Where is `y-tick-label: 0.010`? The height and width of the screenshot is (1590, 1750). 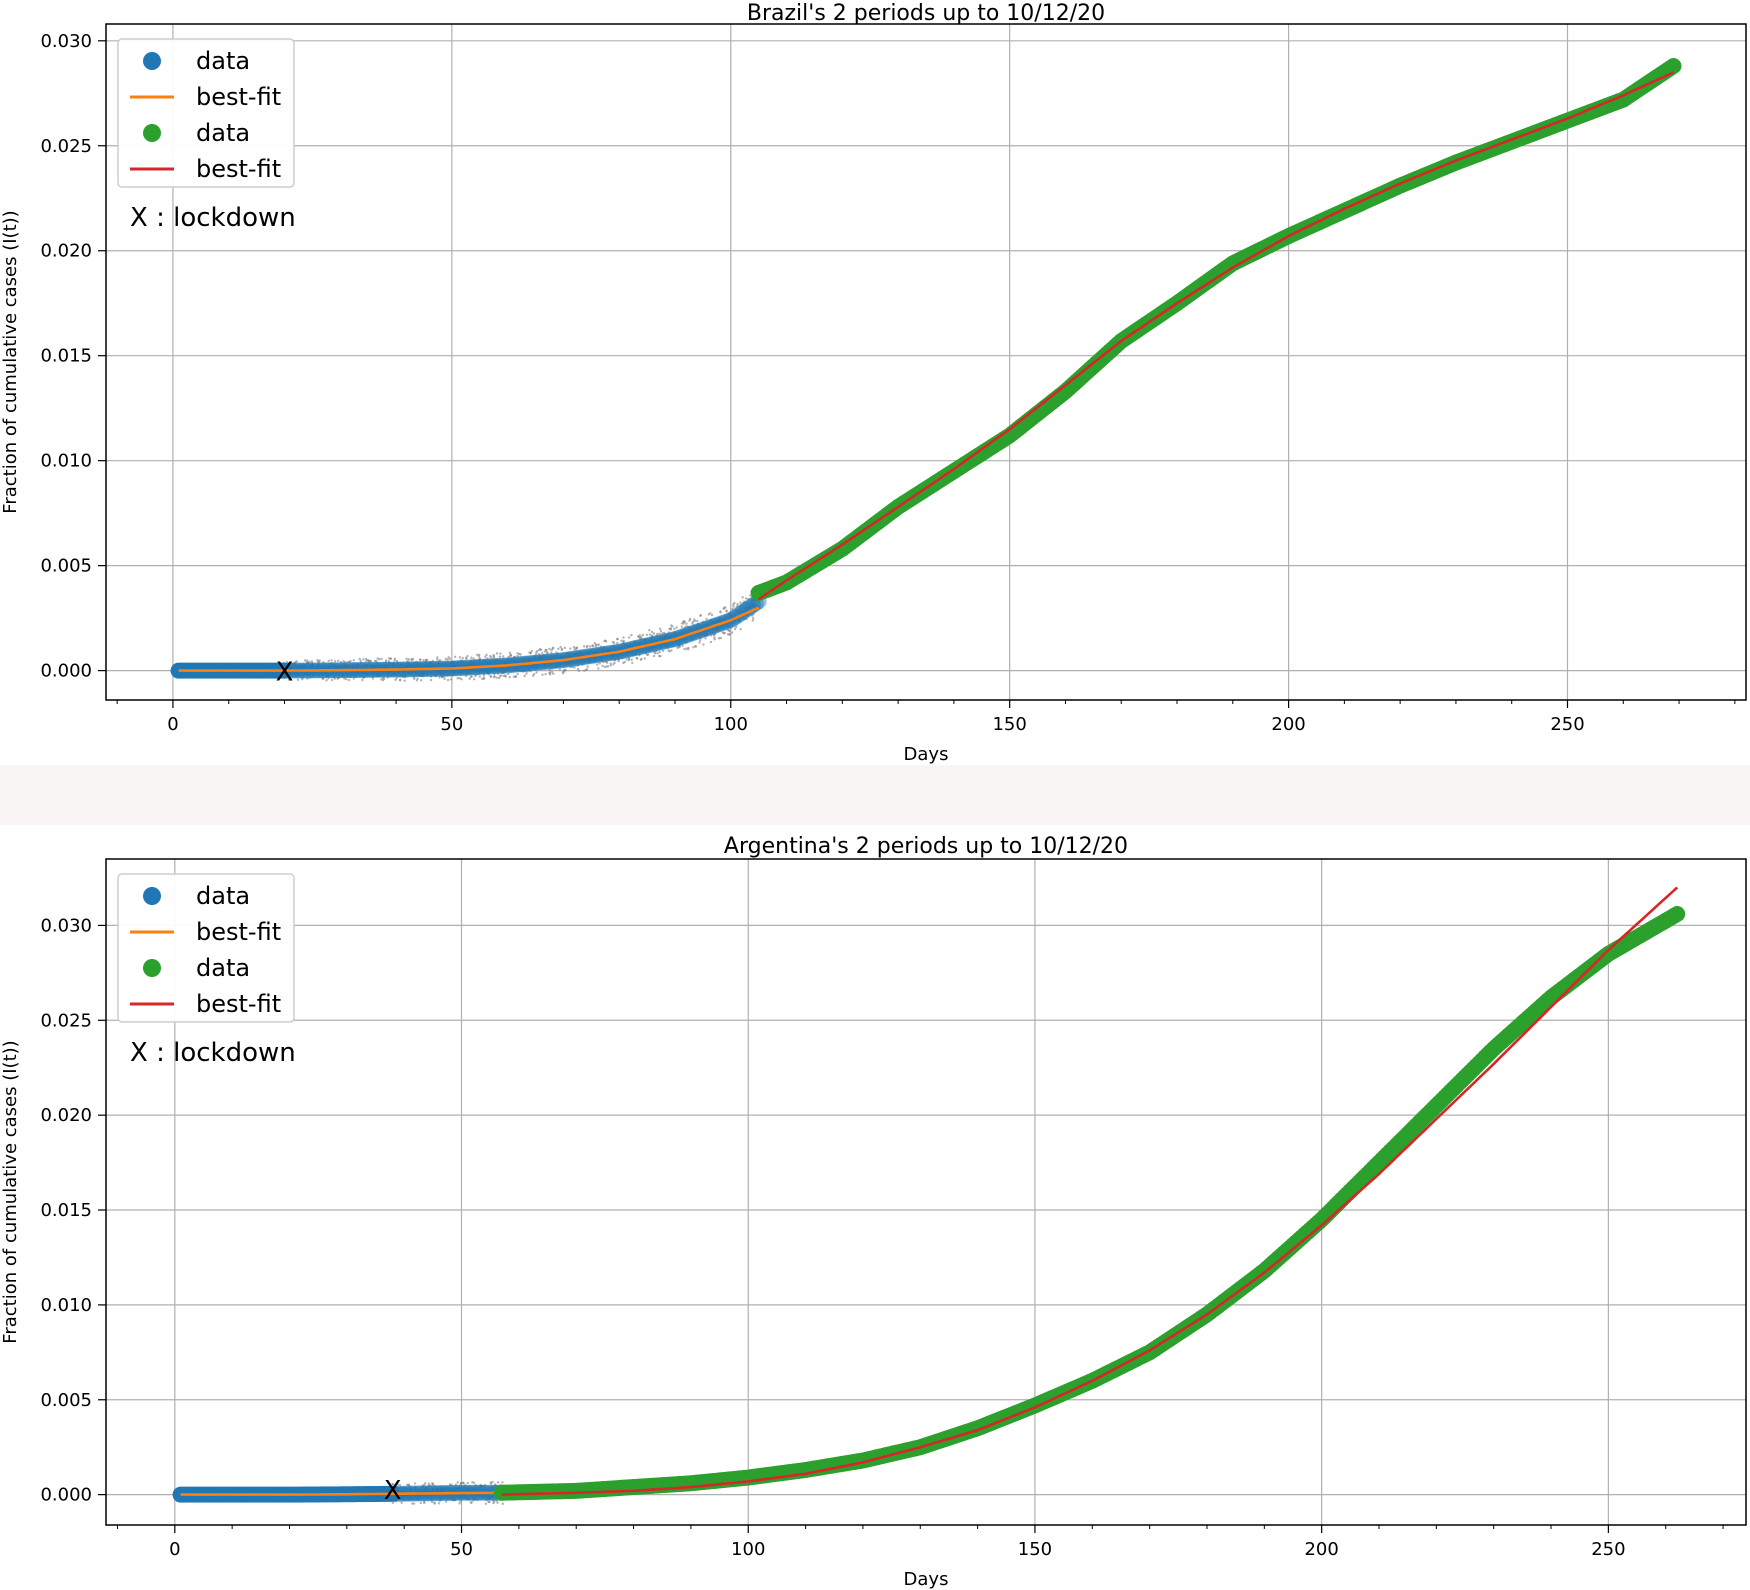 y-tick-label: 0.010 is located at coordinates (66, 461).